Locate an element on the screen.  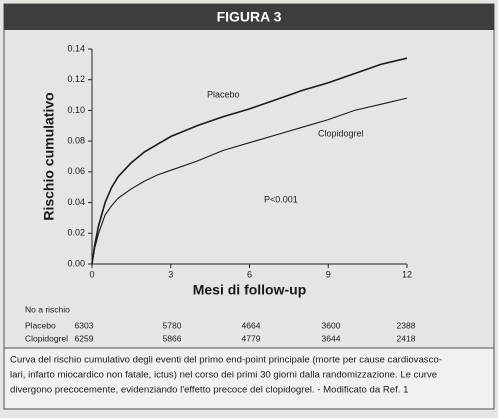
caption-box is located at coordinates (249, 378).